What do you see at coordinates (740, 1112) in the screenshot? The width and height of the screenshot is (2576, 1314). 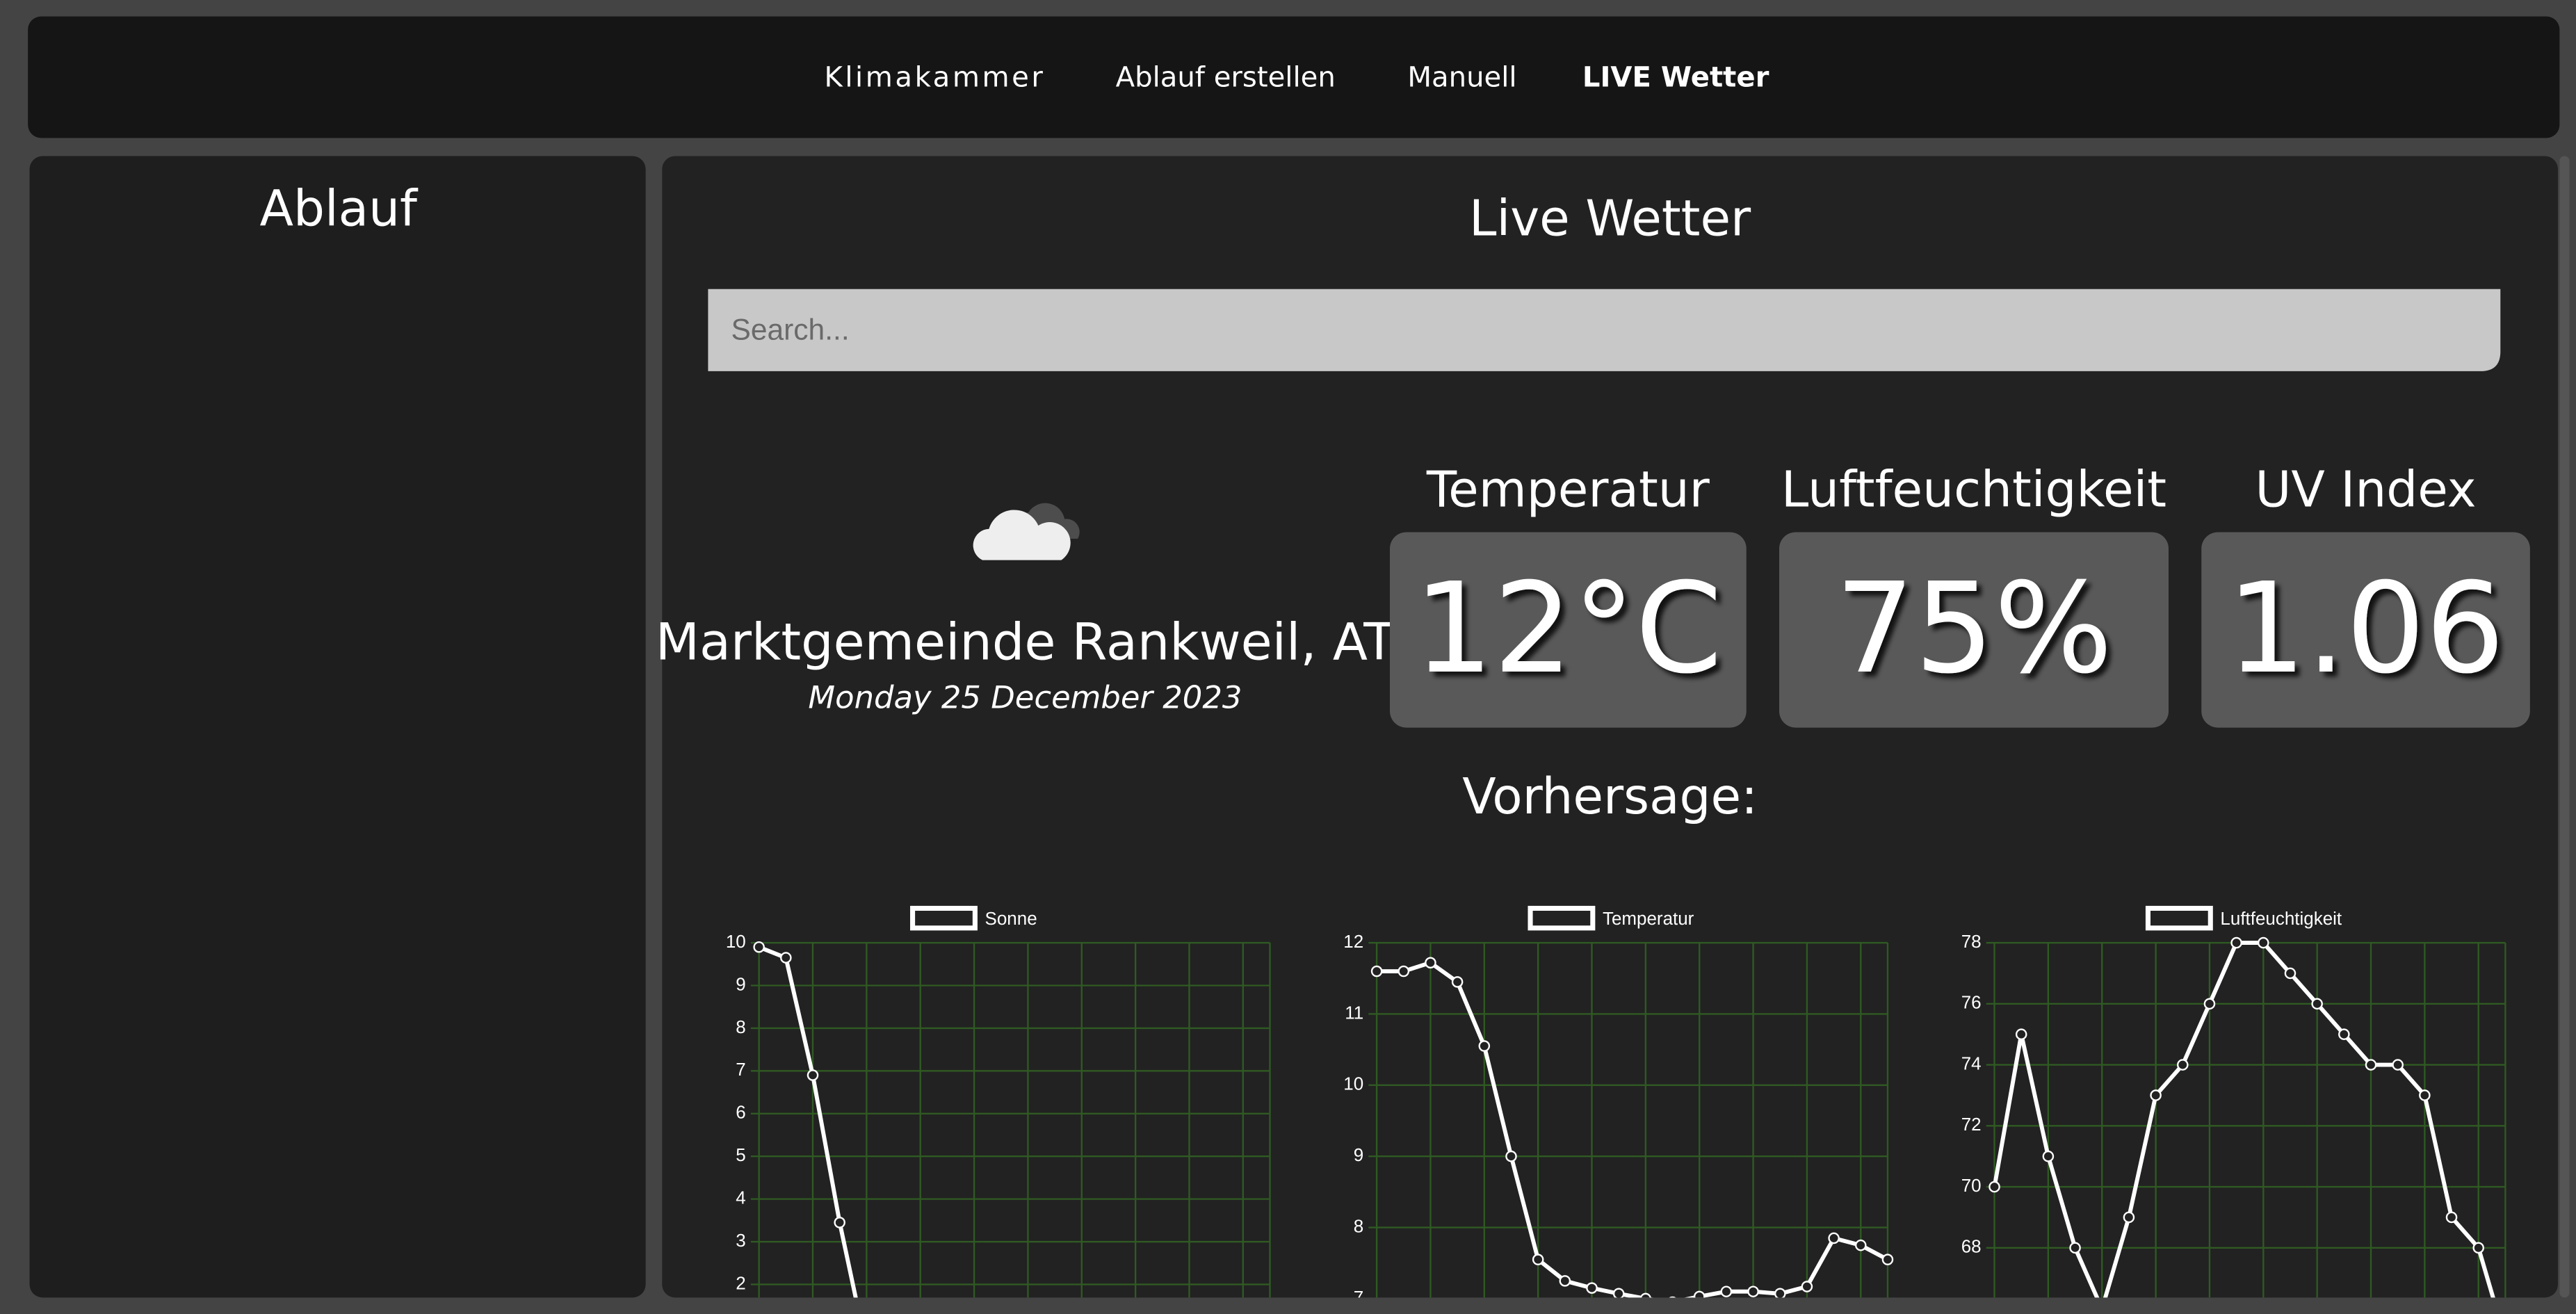 I see `y-tick-label: 6` at bounding box center [740, 1112].